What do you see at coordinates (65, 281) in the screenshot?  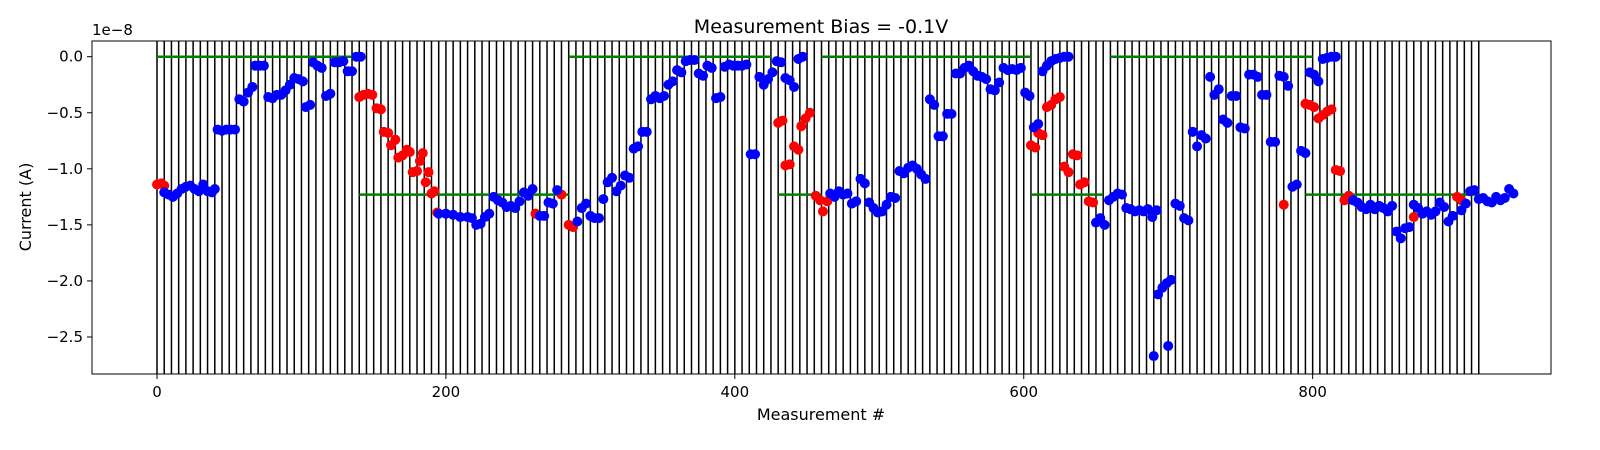 I see `y-tick-label: −2.0` at bounding box center [65, 281].